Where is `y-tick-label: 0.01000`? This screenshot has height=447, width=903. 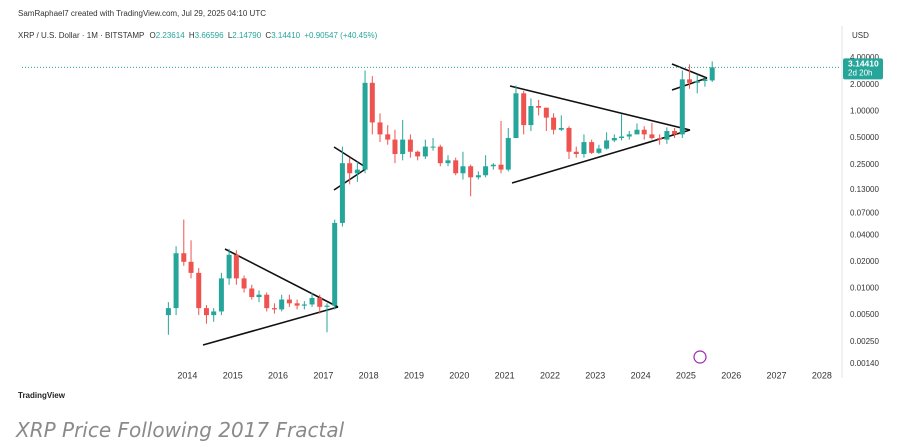
y-tick-label: 0.01000 is located at coordinates (864, 288).